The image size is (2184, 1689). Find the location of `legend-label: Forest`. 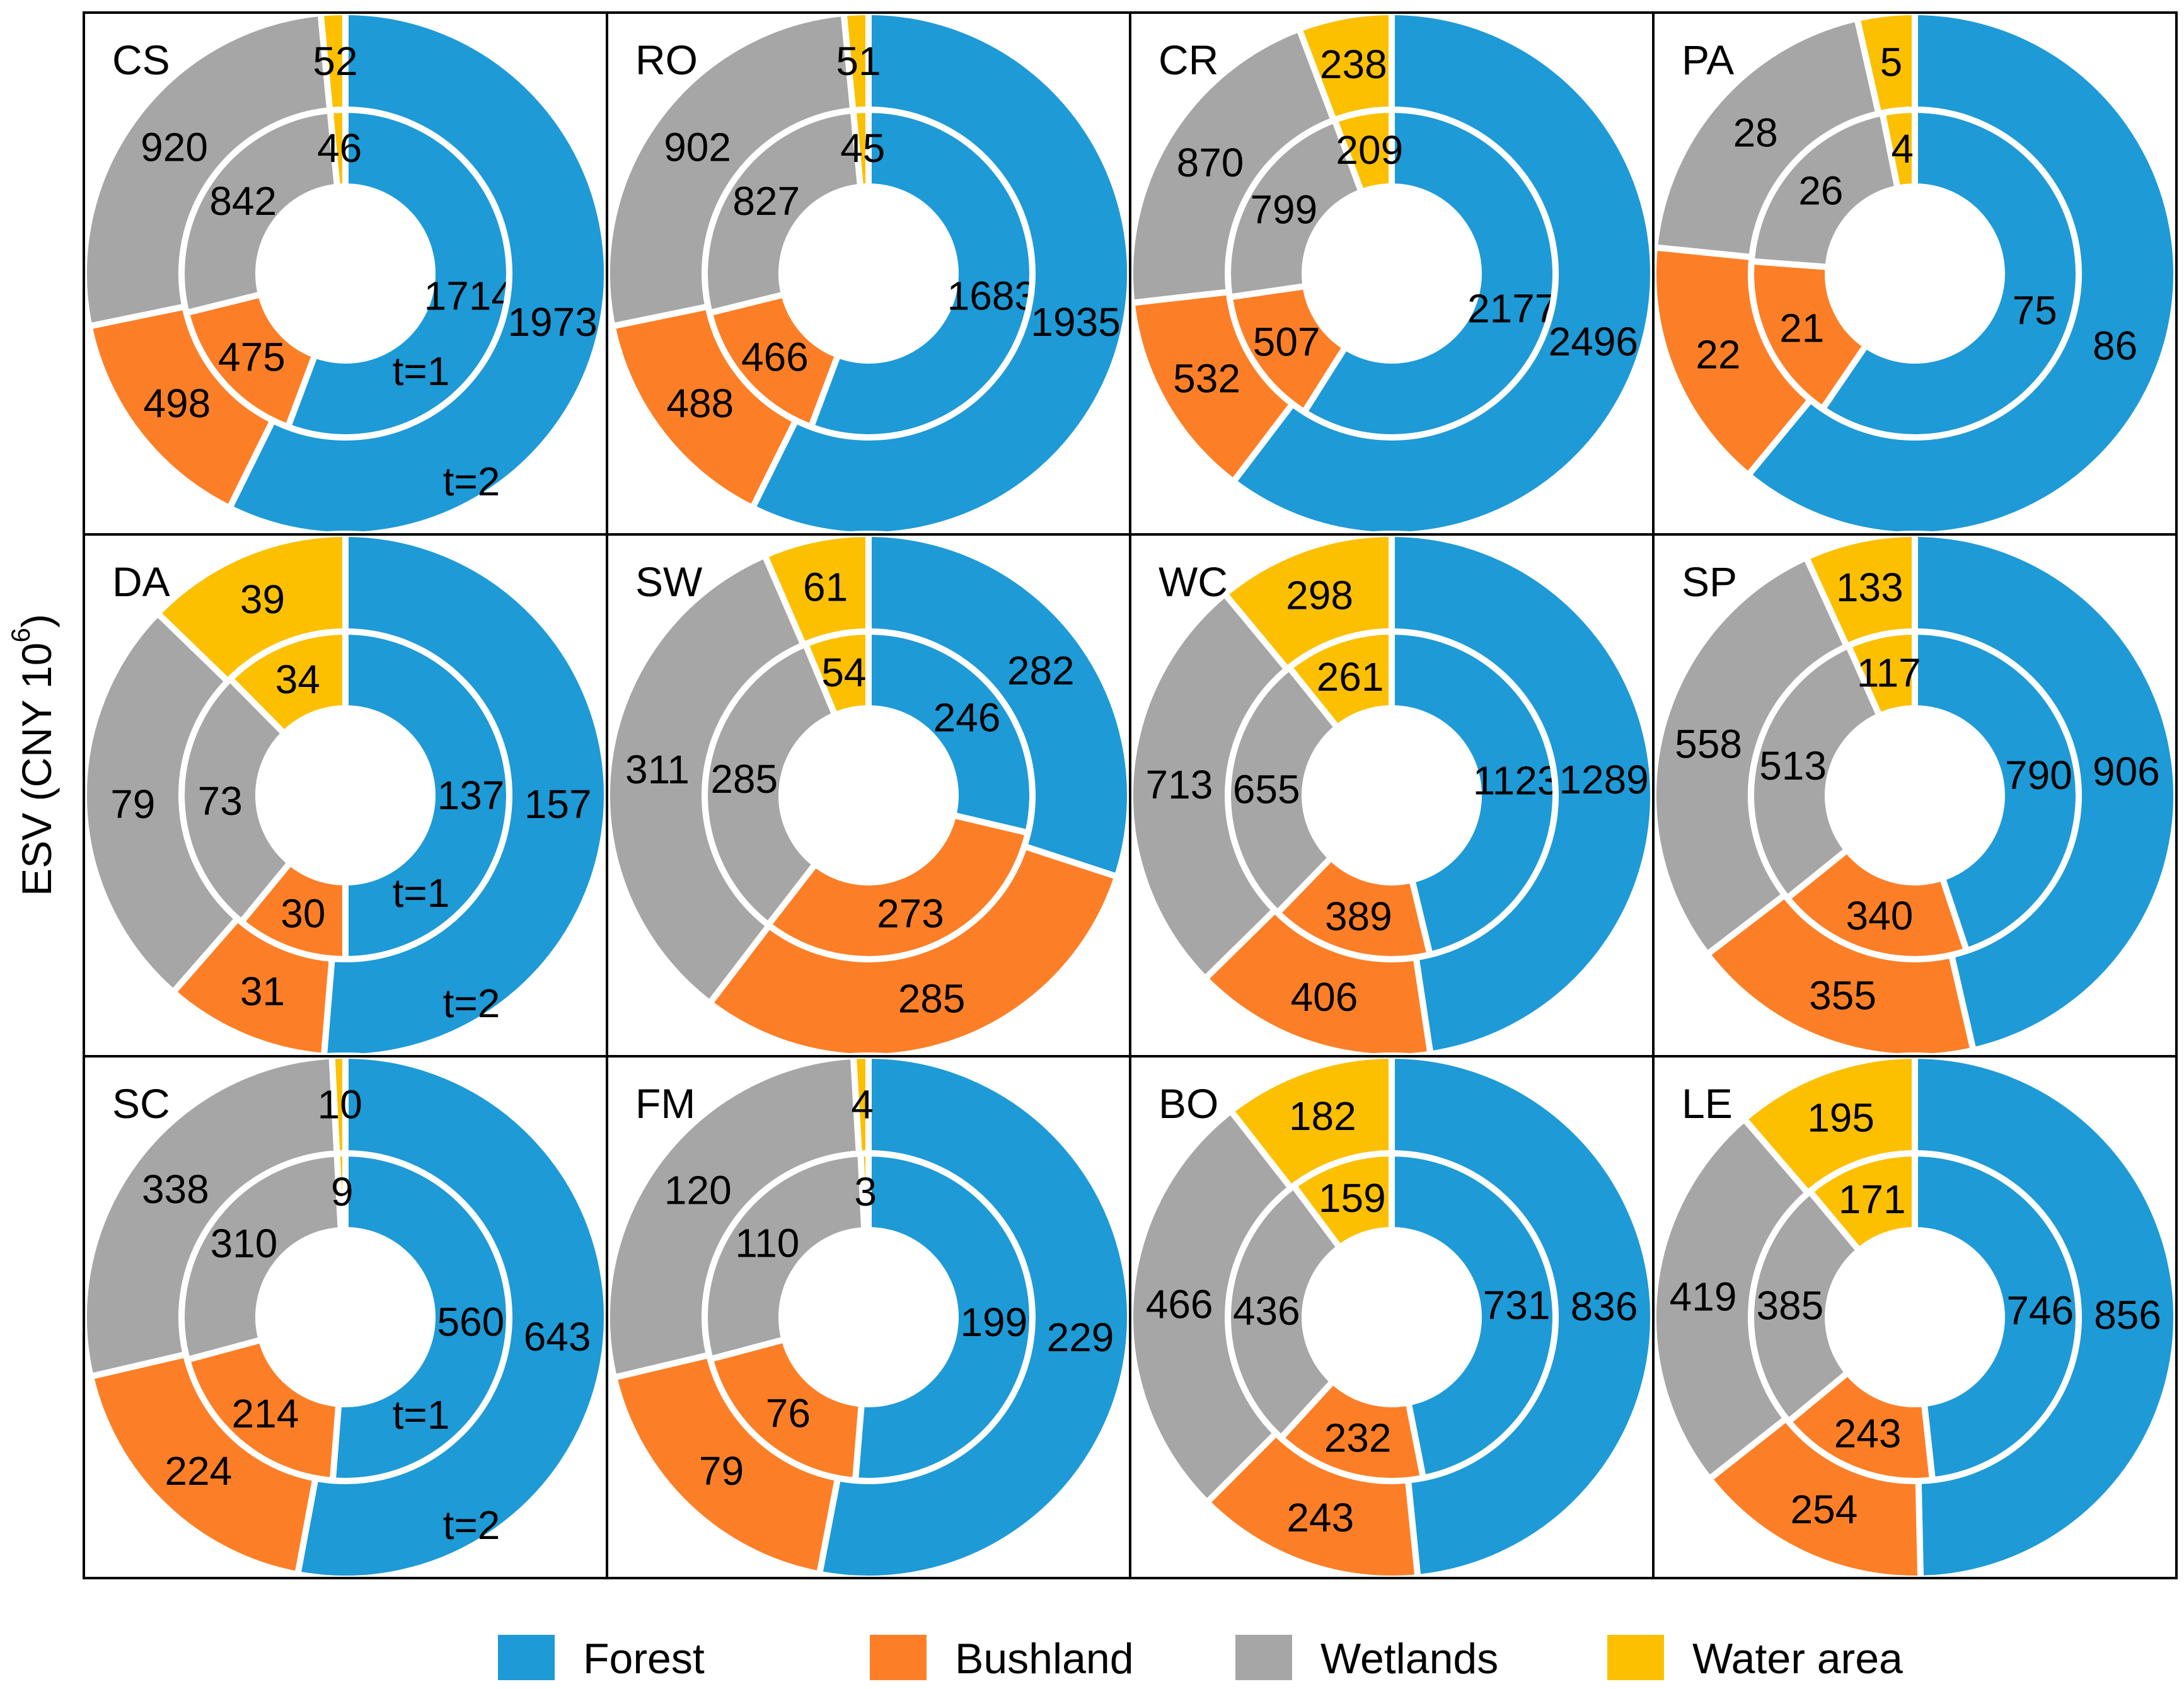

legend-label: Forest is located at coordinates (644, 1659).